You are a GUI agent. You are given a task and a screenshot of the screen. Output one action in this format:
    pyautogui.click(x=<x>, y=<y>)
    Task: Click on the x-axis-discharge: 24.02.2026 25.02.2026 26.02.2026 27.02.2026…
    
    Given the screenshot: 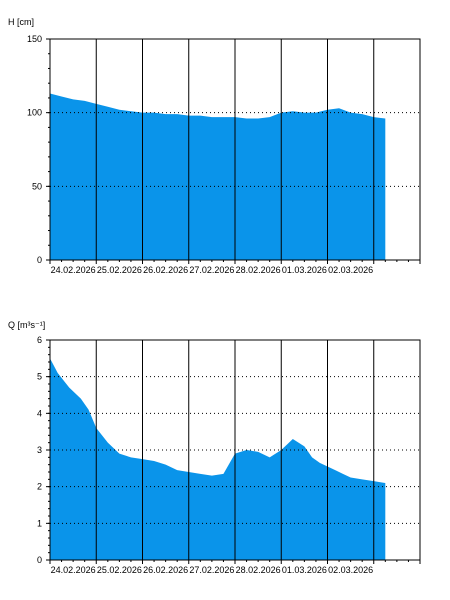 What is the action you would take?
    pyautogui.click(x=235, y=567)
    